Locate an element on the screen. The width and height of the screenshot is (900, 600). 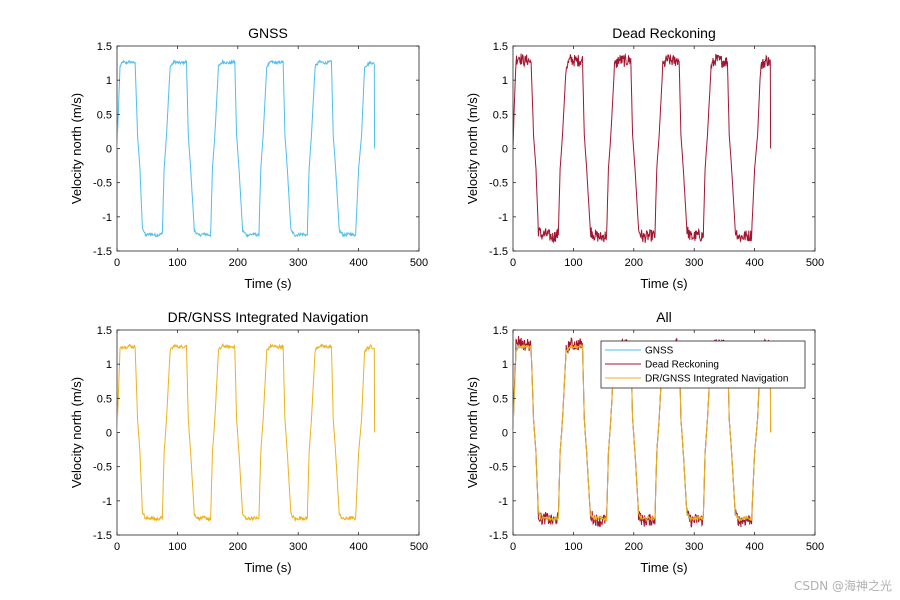
chart-4-xtick-label: 300 is located at coordinates (694, 547).